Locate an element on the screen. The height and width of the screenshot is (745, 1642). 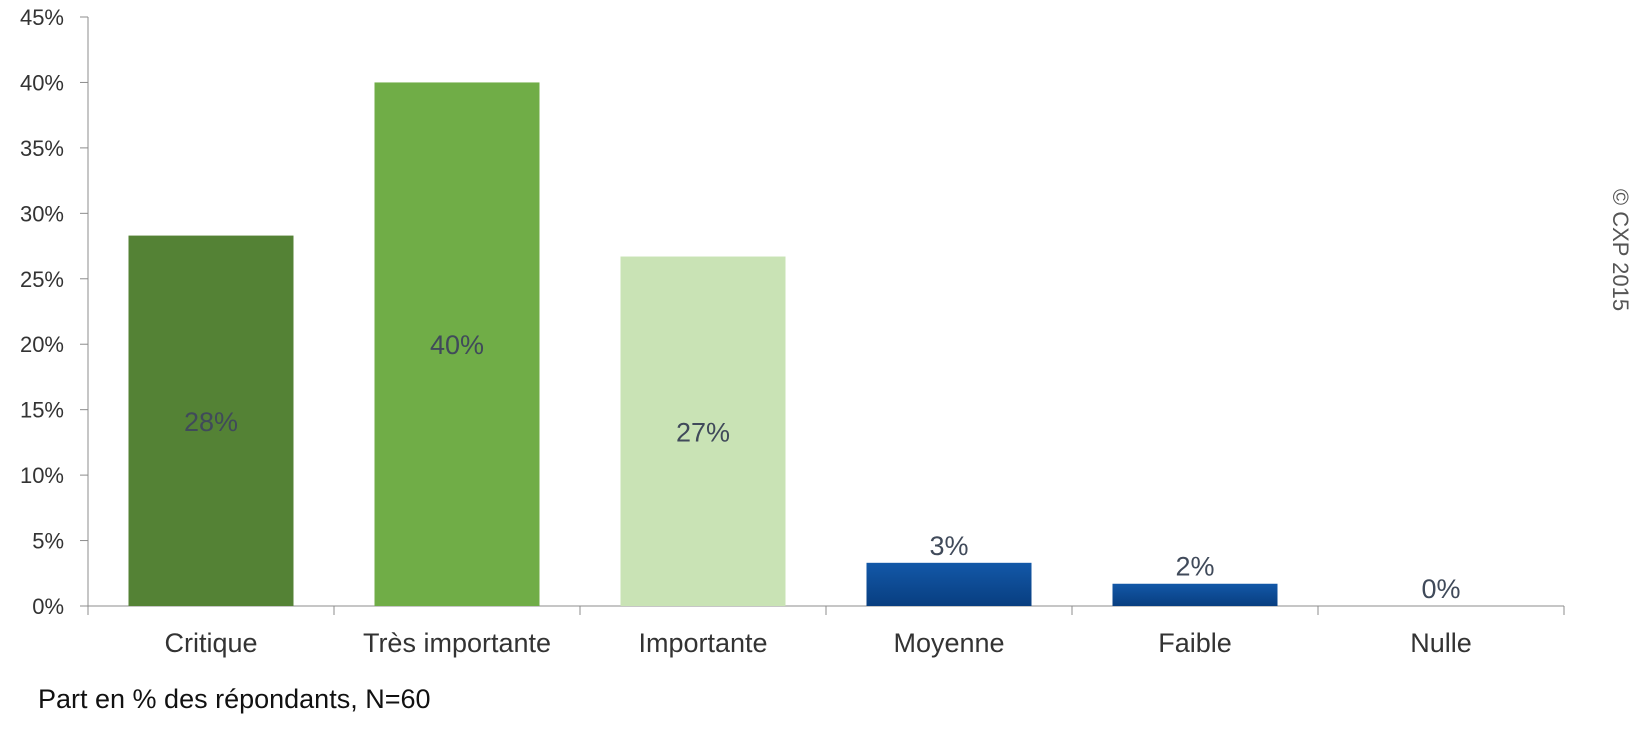
y-tick-label: 30% is located at coordinates (42, 213).